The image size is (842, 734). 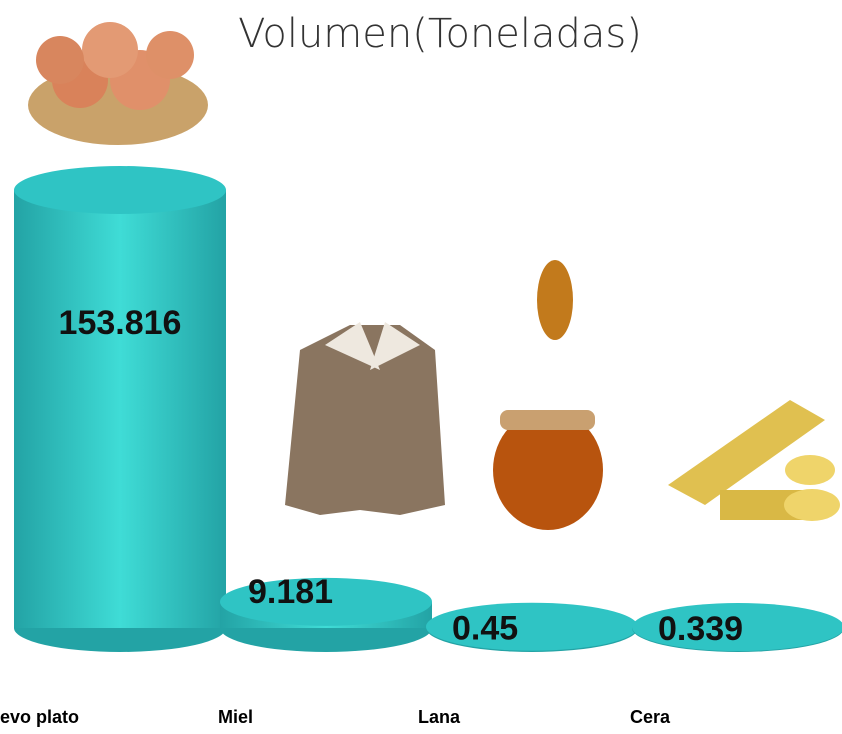 What do you see at coordinates (754, 460) in the screenshot?
I see `wax-illustration` at bounding box center [754, 460].